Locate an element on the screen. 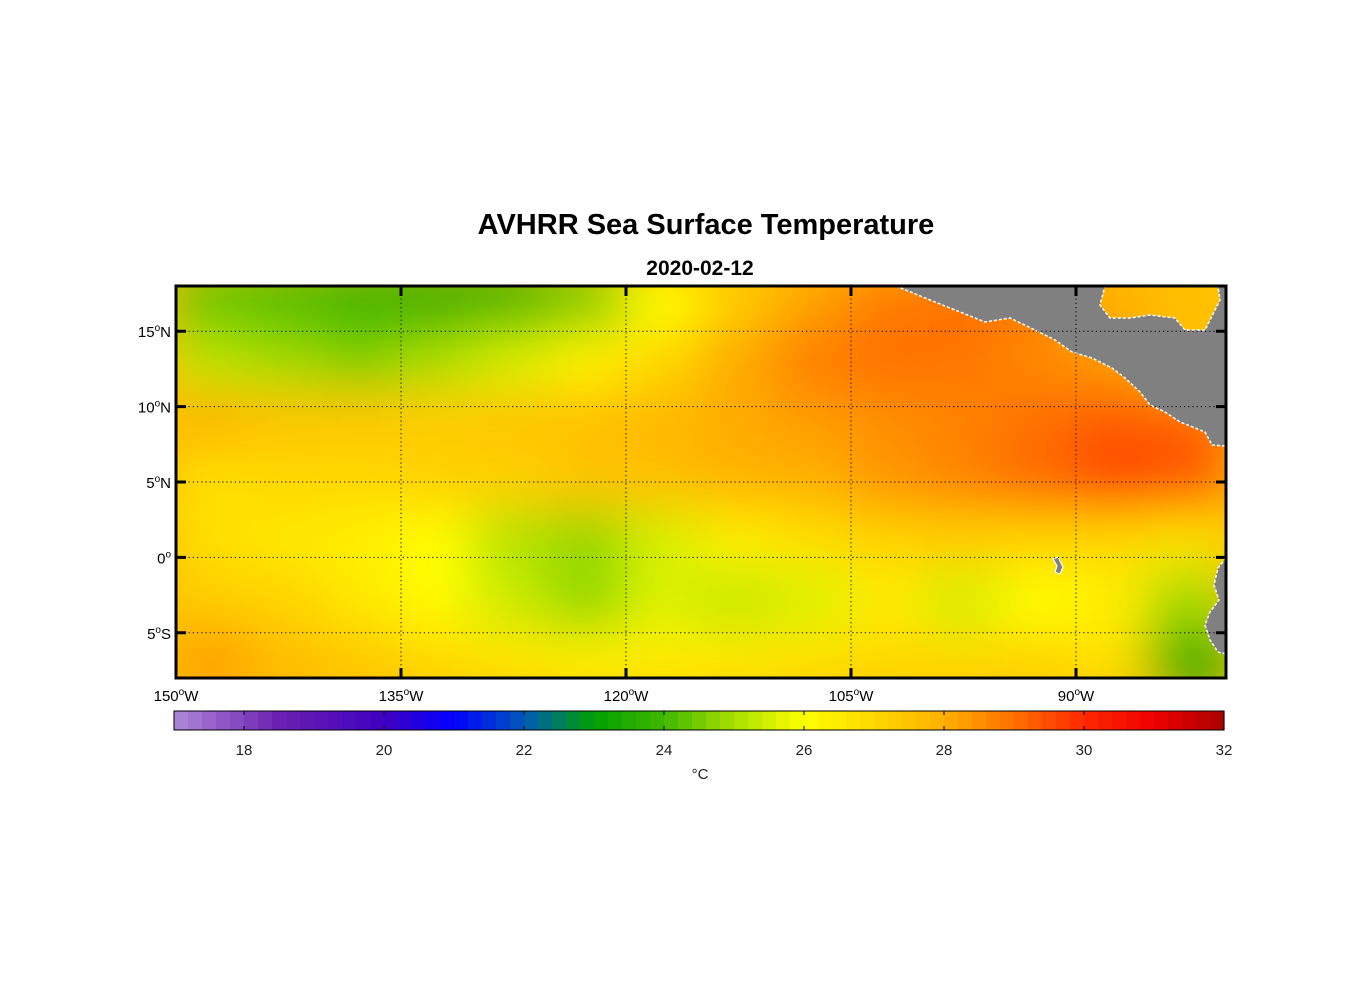 The image size is (1356, 1000). longitude-tick-label: 150oW is located at coordinates (177, 696).